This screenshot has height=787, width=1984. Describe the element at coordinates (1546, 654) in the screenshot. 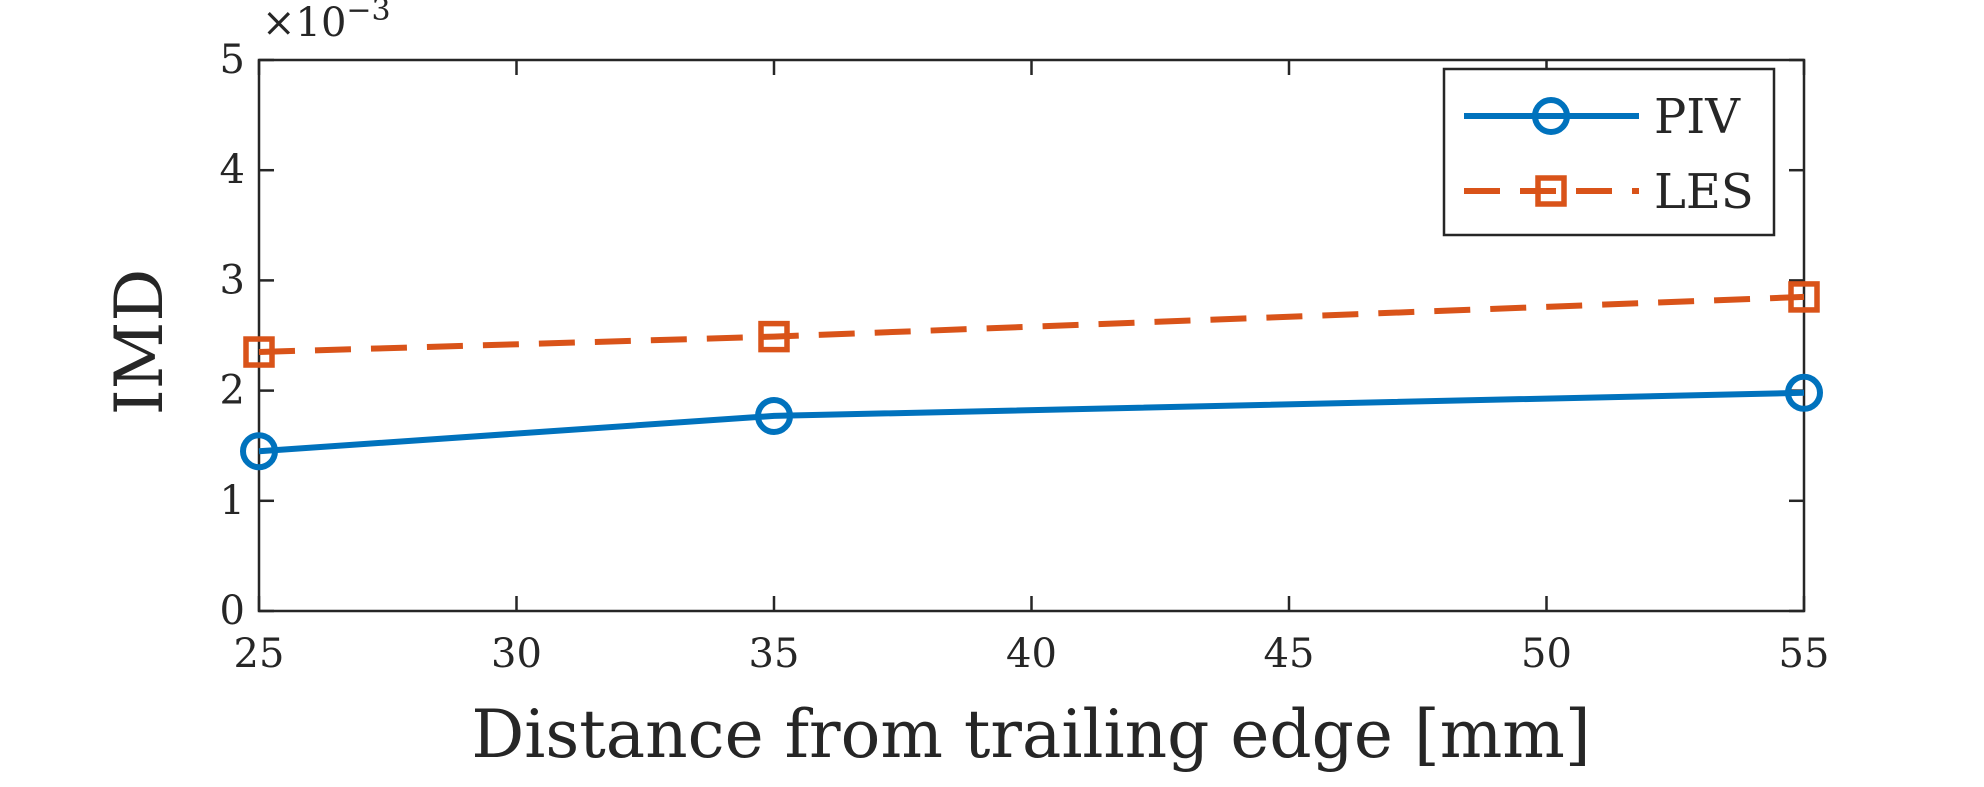

I see `x-tick-label: 50` at that location.